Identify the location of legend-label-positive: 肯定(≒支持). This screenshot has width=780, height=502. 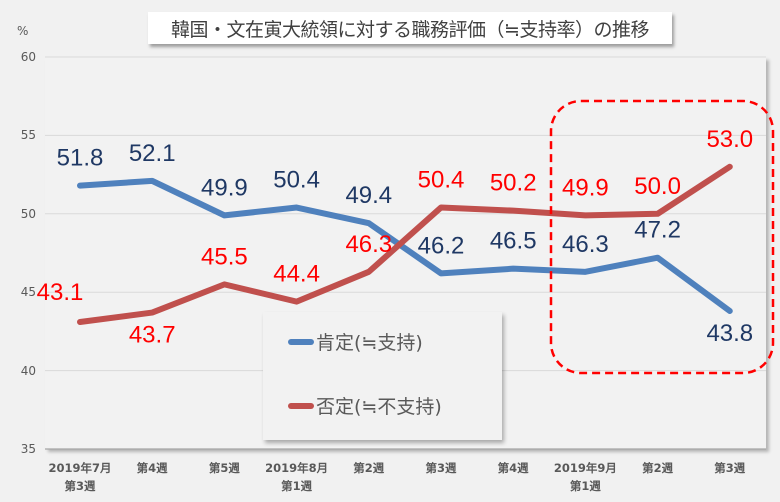
(369, 343).